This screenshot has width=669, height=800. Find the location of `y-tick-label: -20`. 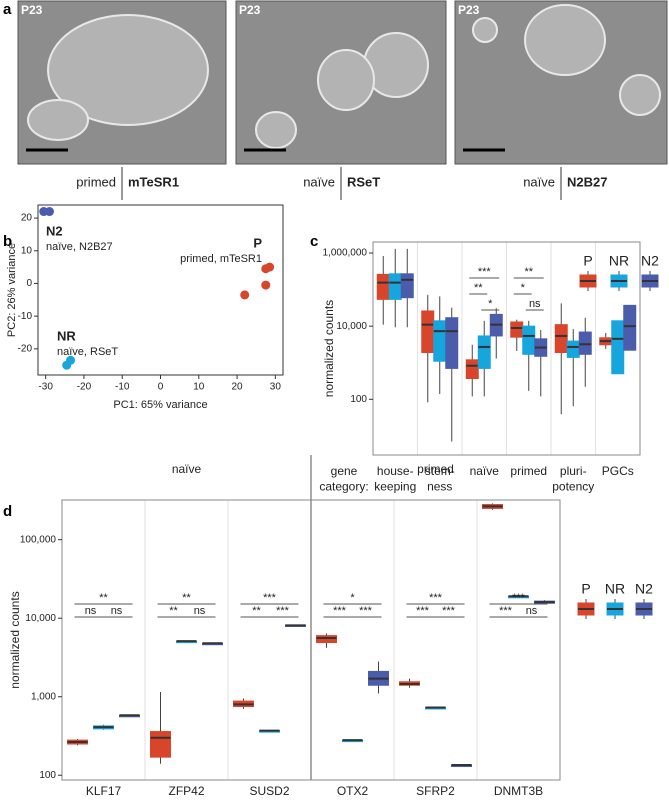

y-tick-label: -20 is located at coordinates (25, 348).